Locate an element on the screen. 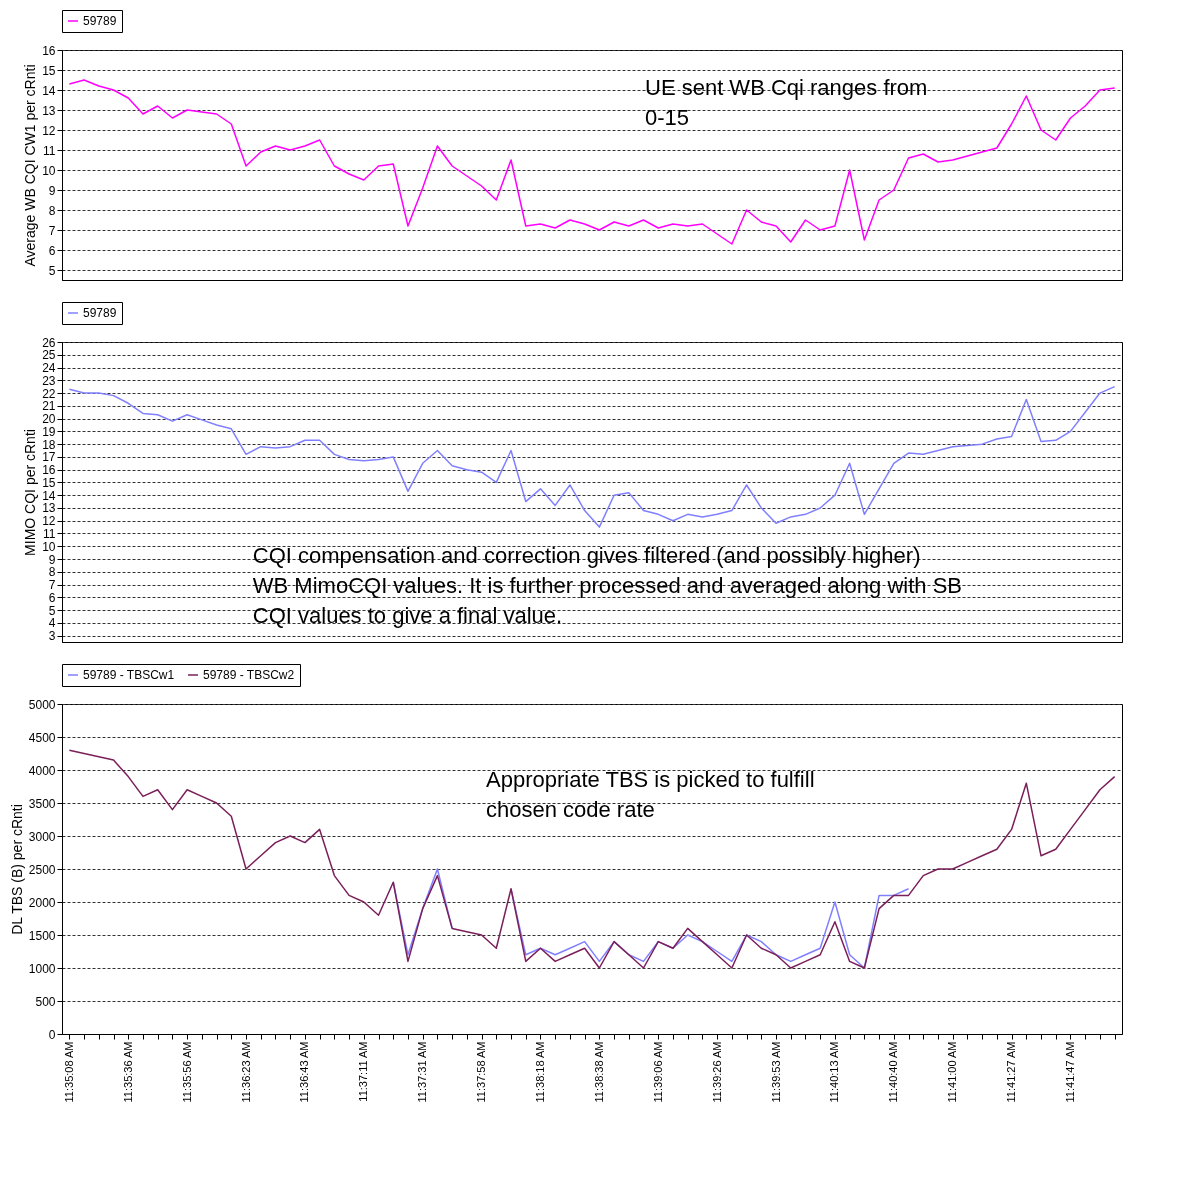 This screenshot has width=1185, height=1196. y-tick-label: 3500 is located at coordinates (42, 803).